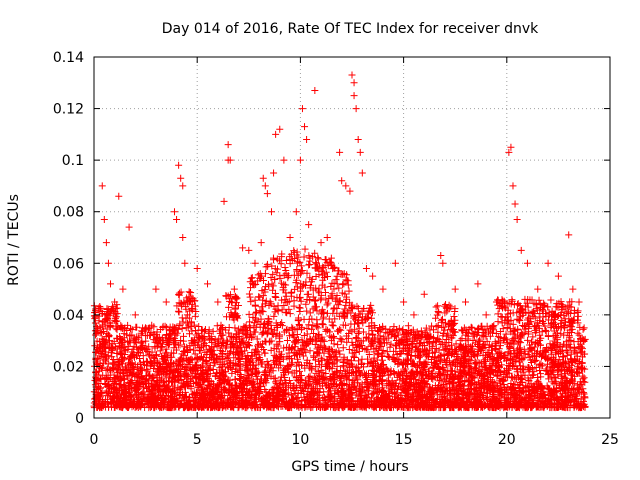  I want to click on y-tick-label: 0.14, so click(68, 58).